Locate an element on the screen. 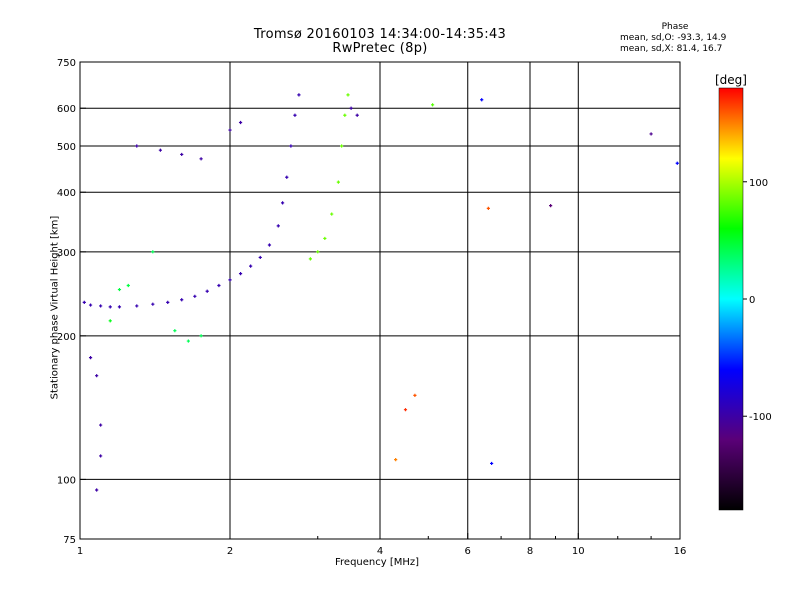 Image resolution: width=800 pixels, height=600 pixels. x-axis-label: Frequency [MHz] is located at coordinates (377, 562).